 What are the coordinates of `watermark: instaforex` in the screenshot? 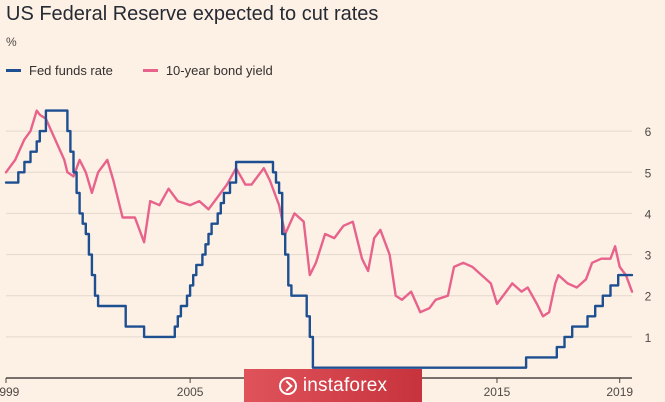 It's located at (333, 385).